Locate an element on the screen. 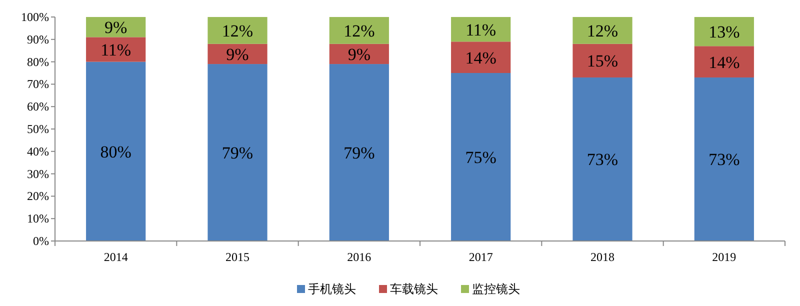  data-label: 75% is located at coordinates (480, 157).